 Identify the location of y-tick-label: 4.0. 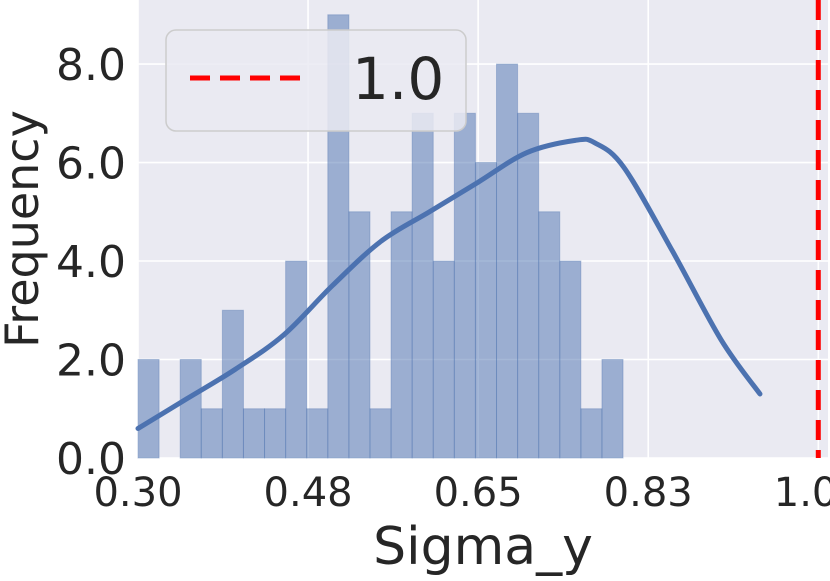
(91, 262).